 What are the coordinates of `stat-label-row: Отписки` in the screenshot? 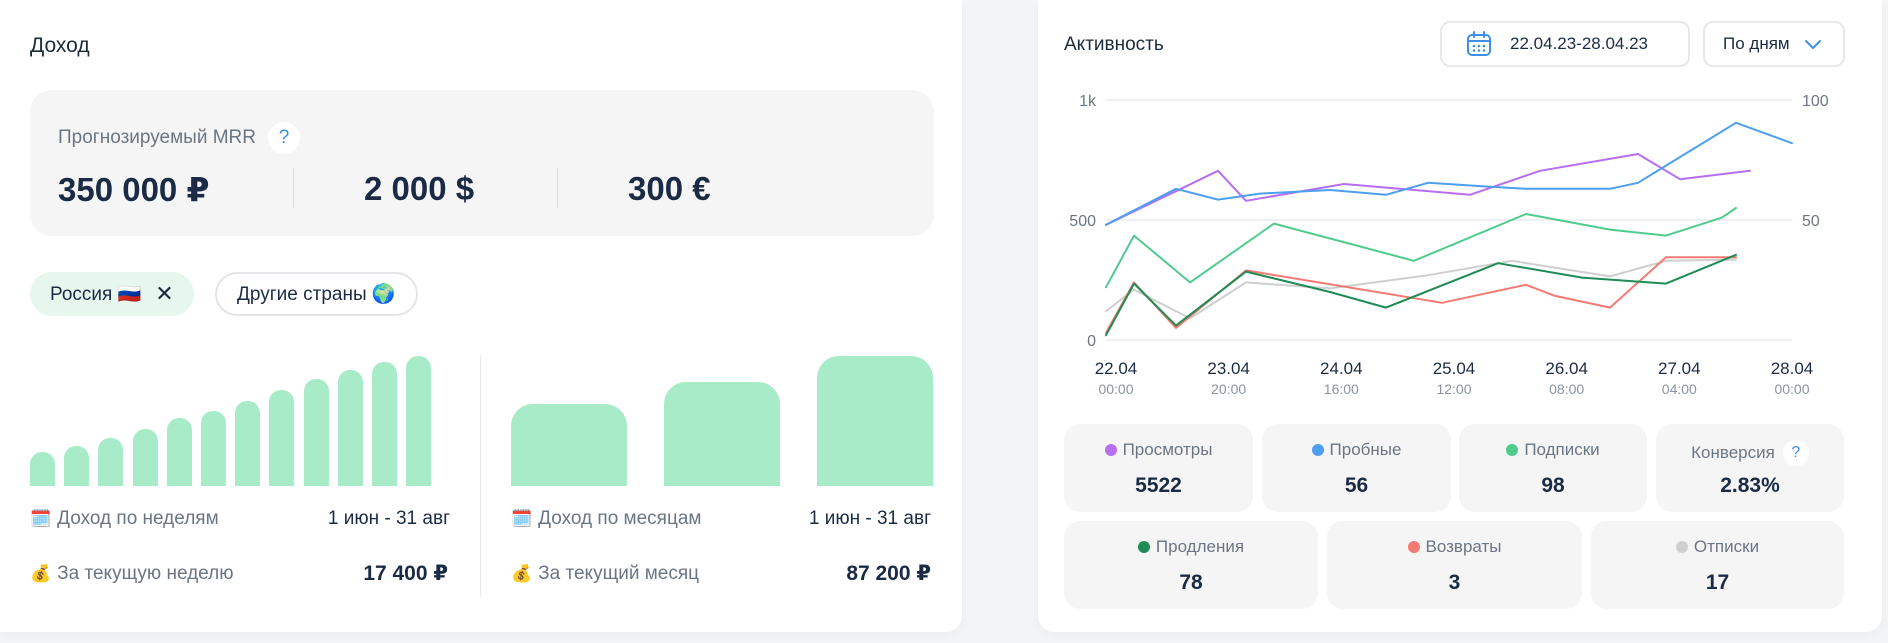 It's located at (1717, 547).